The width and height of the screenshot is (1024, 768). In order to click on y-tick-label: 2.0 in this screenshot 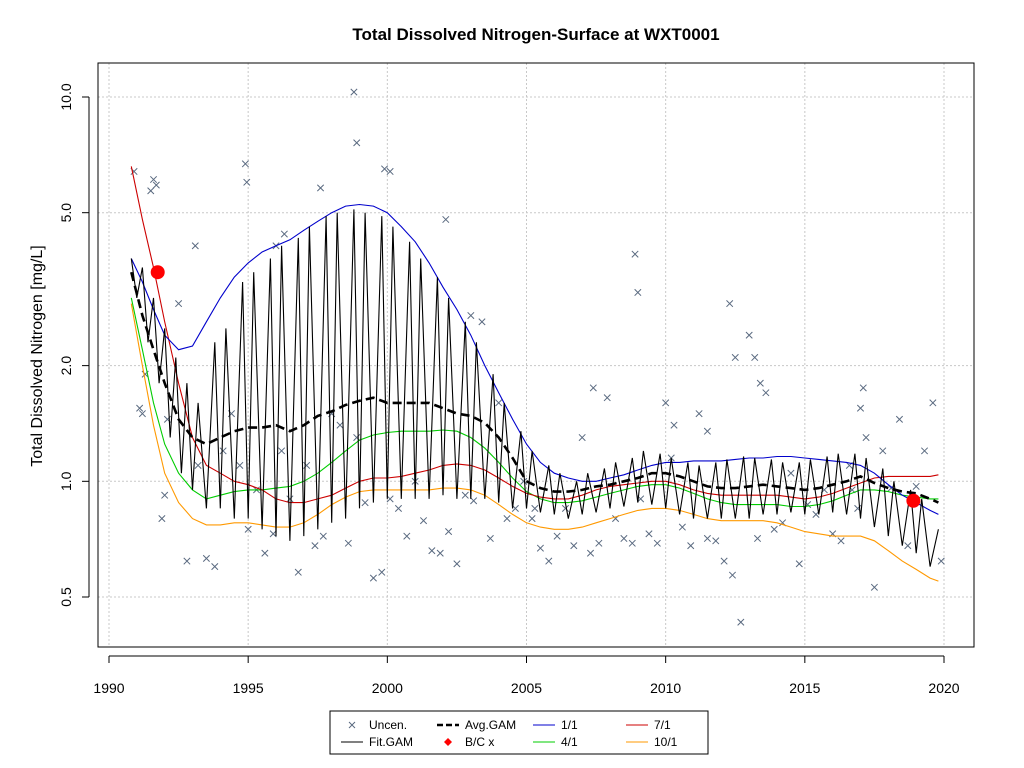, I will do `click(66, 366)`.